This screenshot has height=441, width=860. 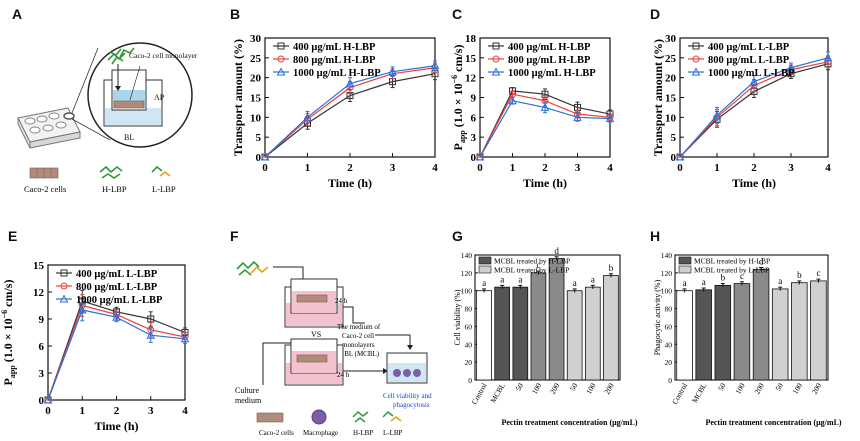 What do you see at coordinates (791, 168) in the screenshot?
I see `x-tick-label: 3` at bounding box center [791, 168].